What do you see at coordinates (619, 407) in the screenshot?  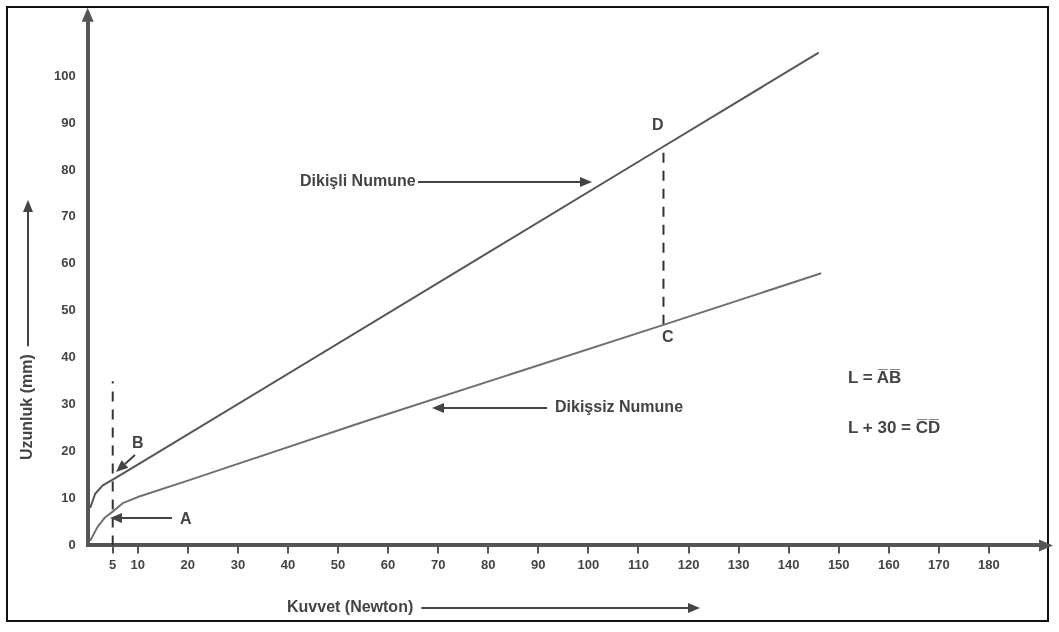 I see `annotation: Dikişsiz Numune` at bounding box center [619, 407].